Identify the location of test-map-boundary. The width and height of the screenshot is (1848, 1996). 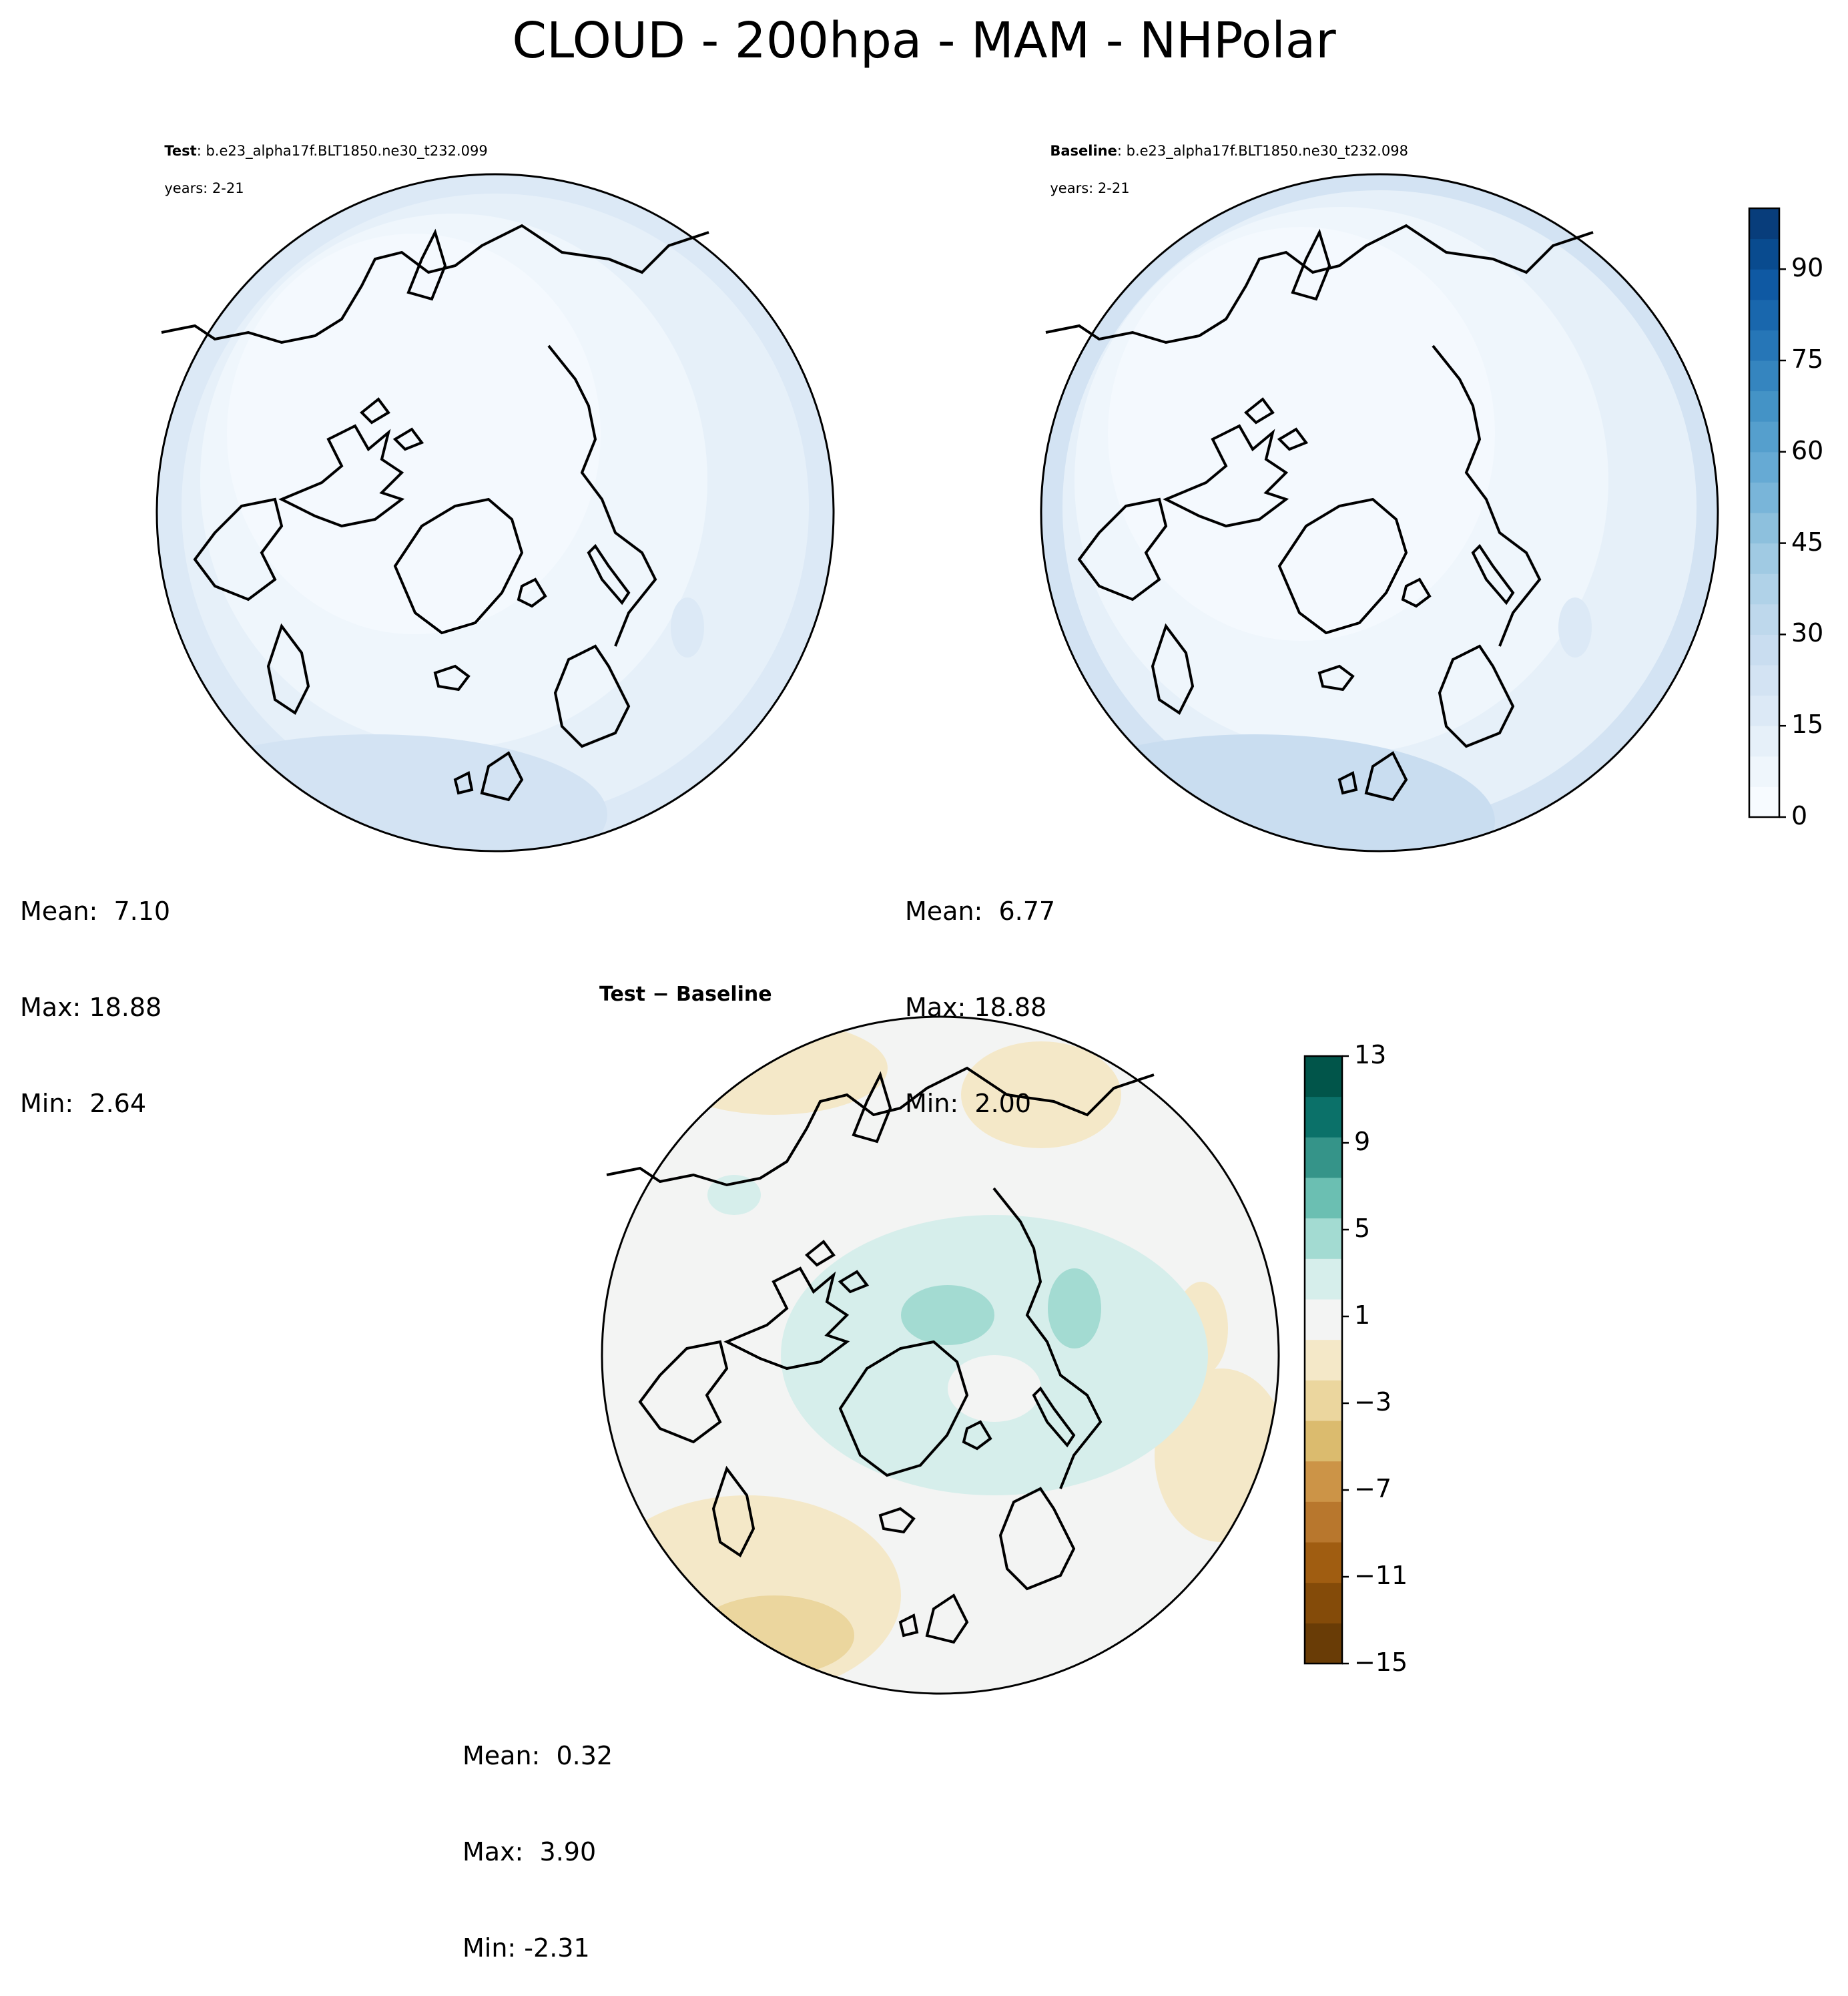
(495, 512).